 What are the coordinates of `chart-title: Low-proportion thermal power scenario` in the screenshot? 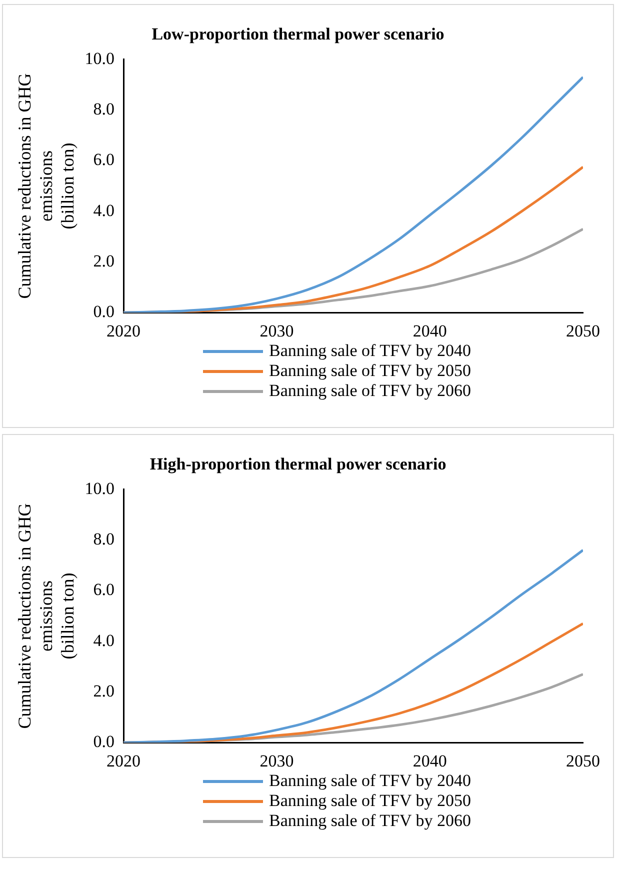 It's located at (298, 34).